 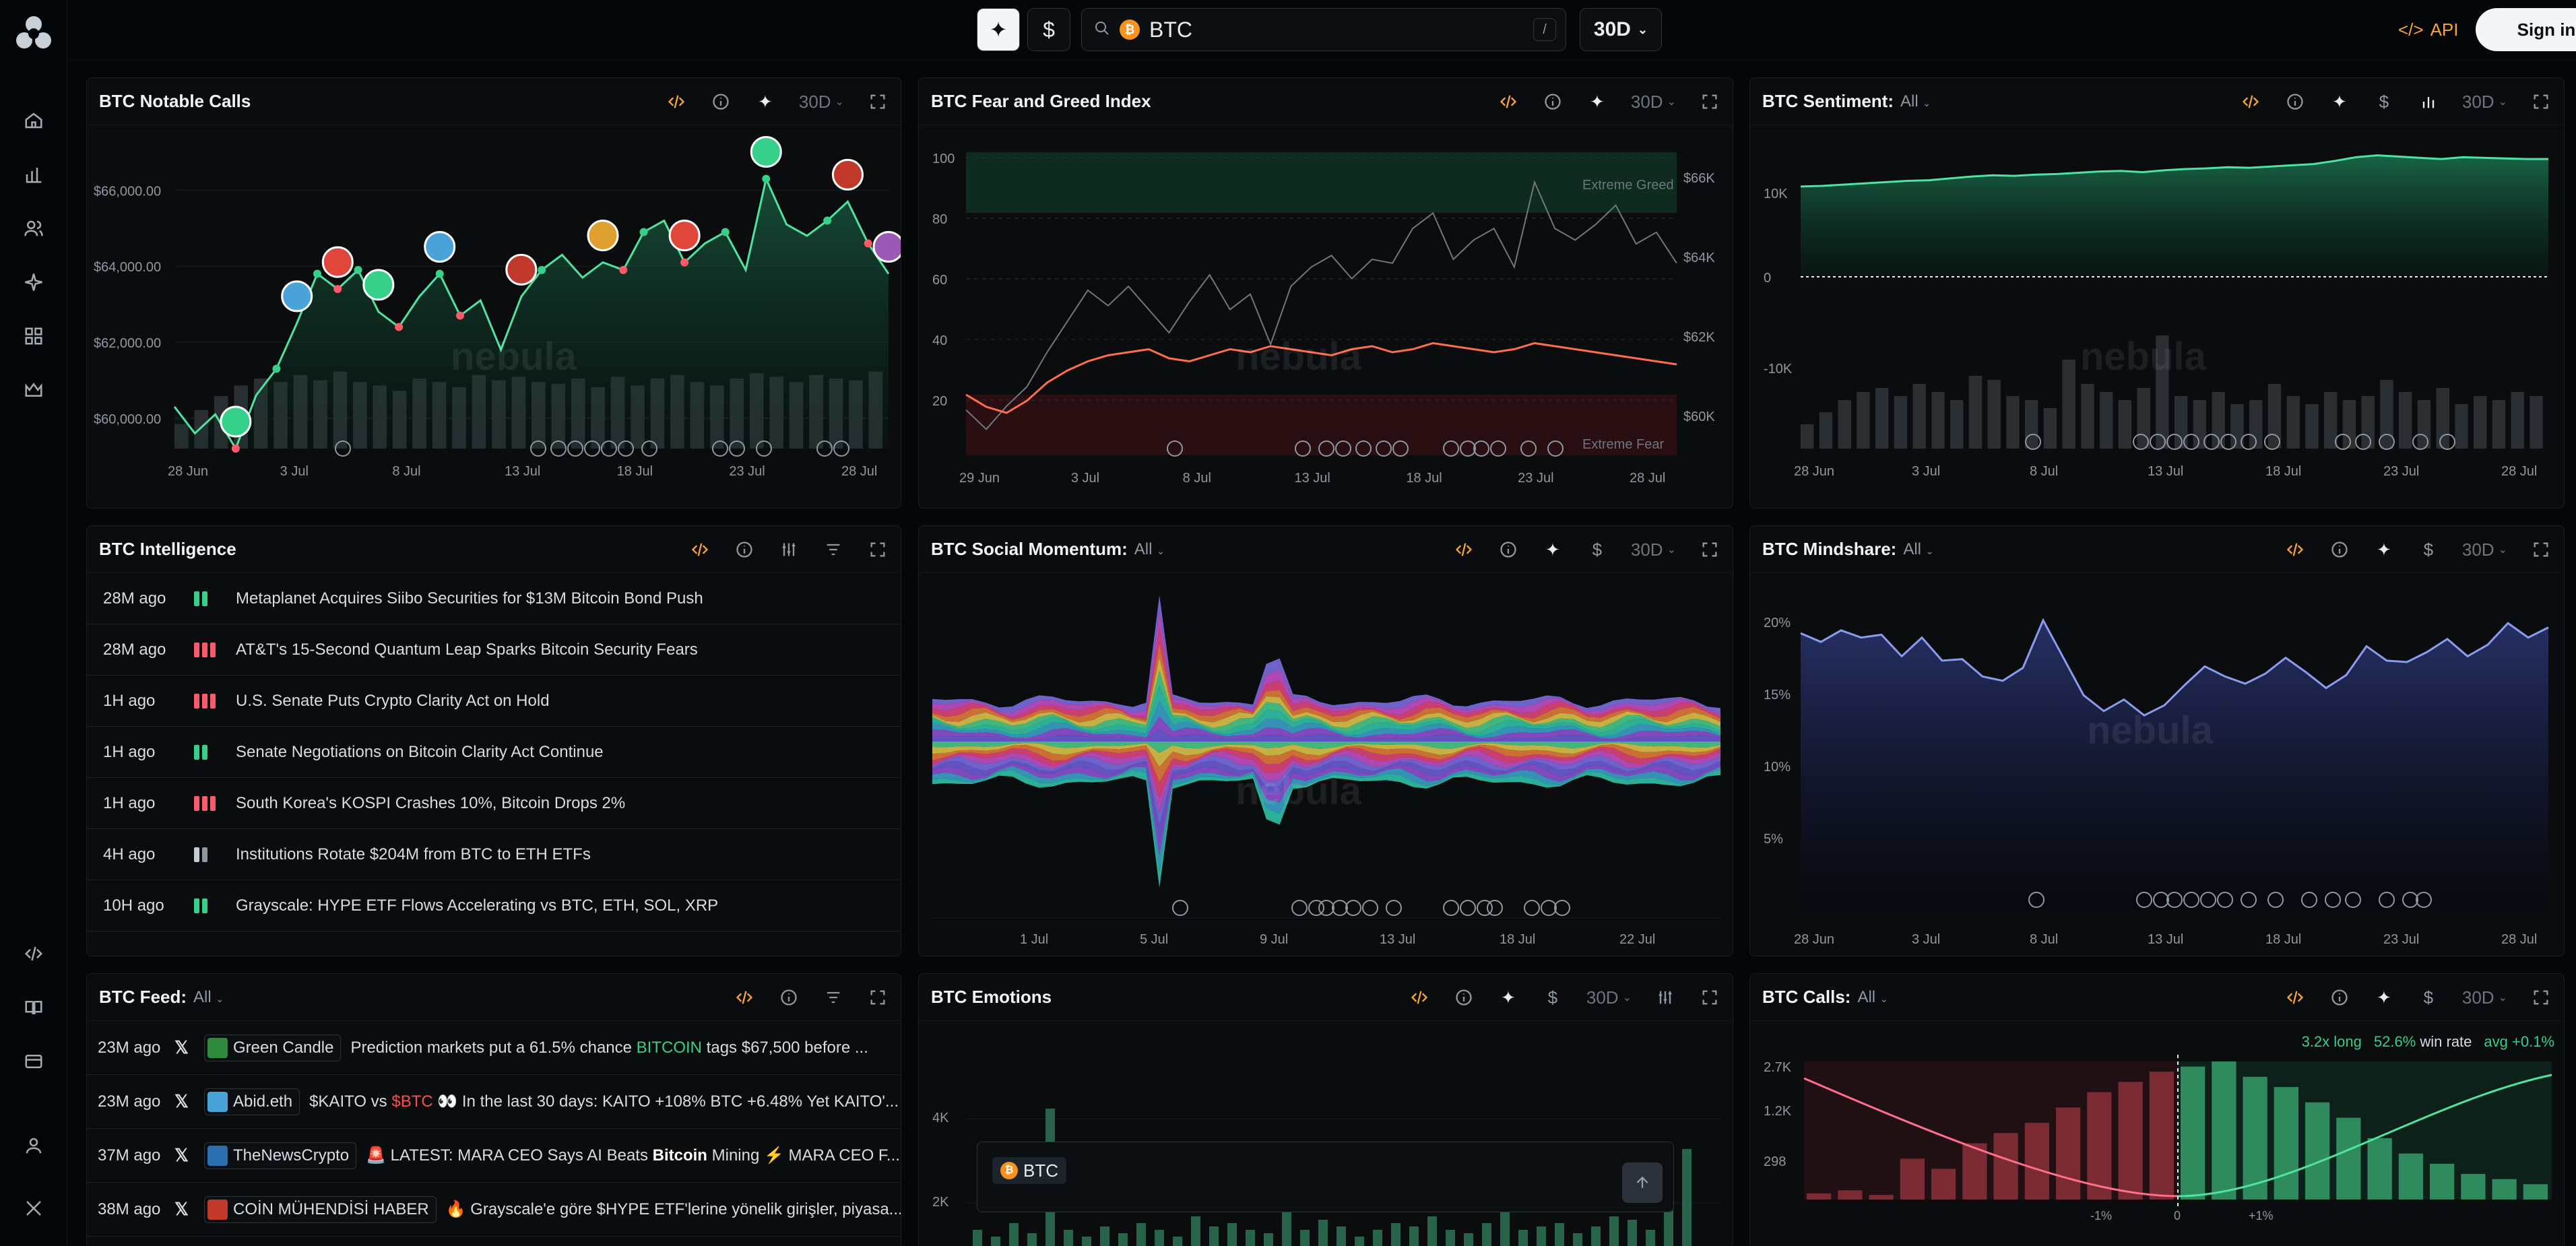 What do you see at coordinates (2428, 101) in the screenshot?
I see `bar-chart-icon` at bounding box center [2428, 101].